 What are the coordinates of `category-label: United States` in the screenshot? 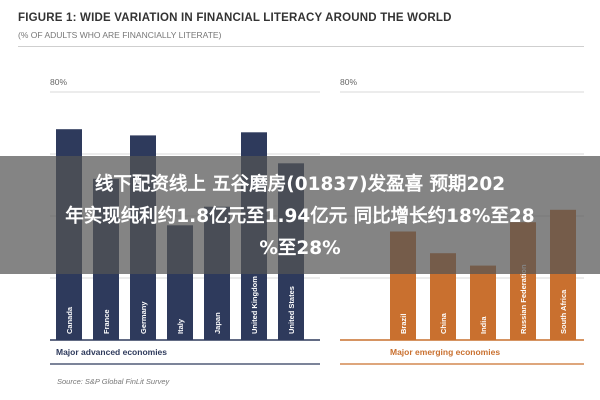 It's located at (291, 310).